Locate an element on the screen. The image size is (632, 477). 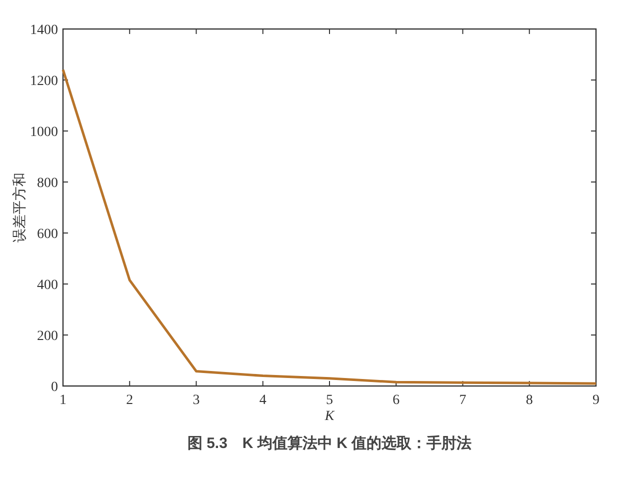
y-tick-label: 800 is located at coordinates (47, 183).